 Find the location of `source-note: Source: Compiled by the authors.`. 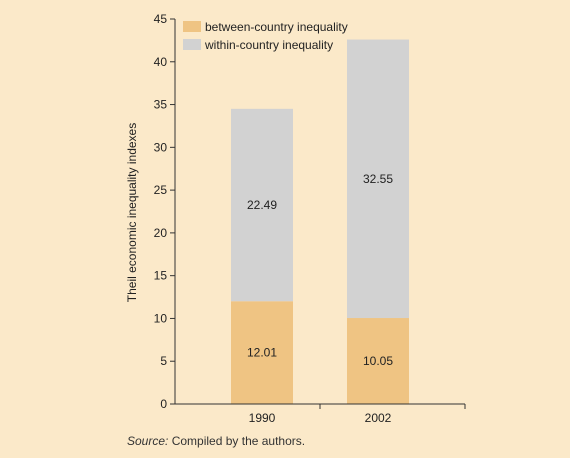

source-note: Source: Compiled by the authors. is located at coordinates (216, 441).